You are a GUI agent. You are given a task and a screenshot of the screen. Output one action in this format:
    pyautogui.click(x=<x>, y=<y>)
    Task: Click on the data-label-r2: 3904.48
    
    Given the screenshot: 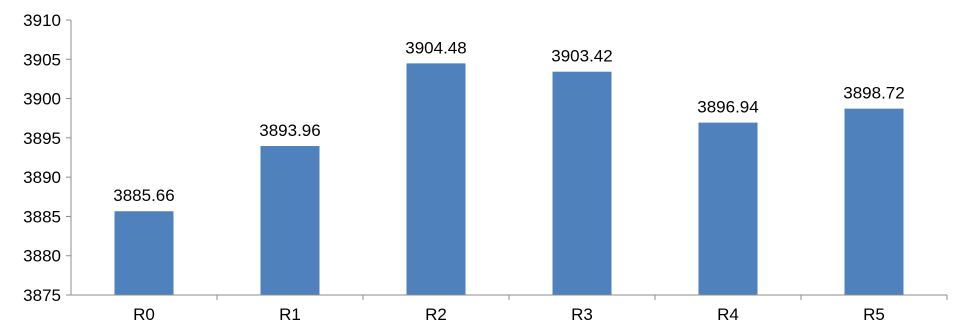 What is the action you would take?
    pyautogui.click(x=435, y=47)
    